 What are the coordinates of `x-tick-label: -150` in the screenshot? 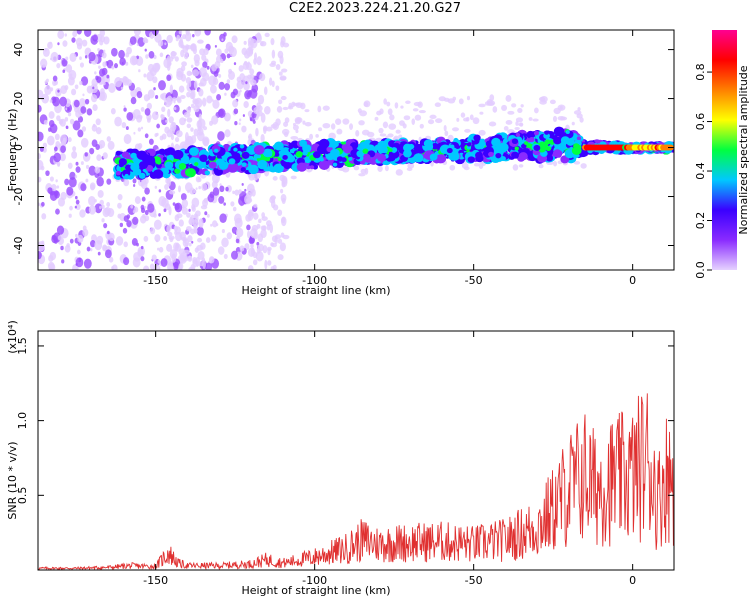 It's located at (155, 280).